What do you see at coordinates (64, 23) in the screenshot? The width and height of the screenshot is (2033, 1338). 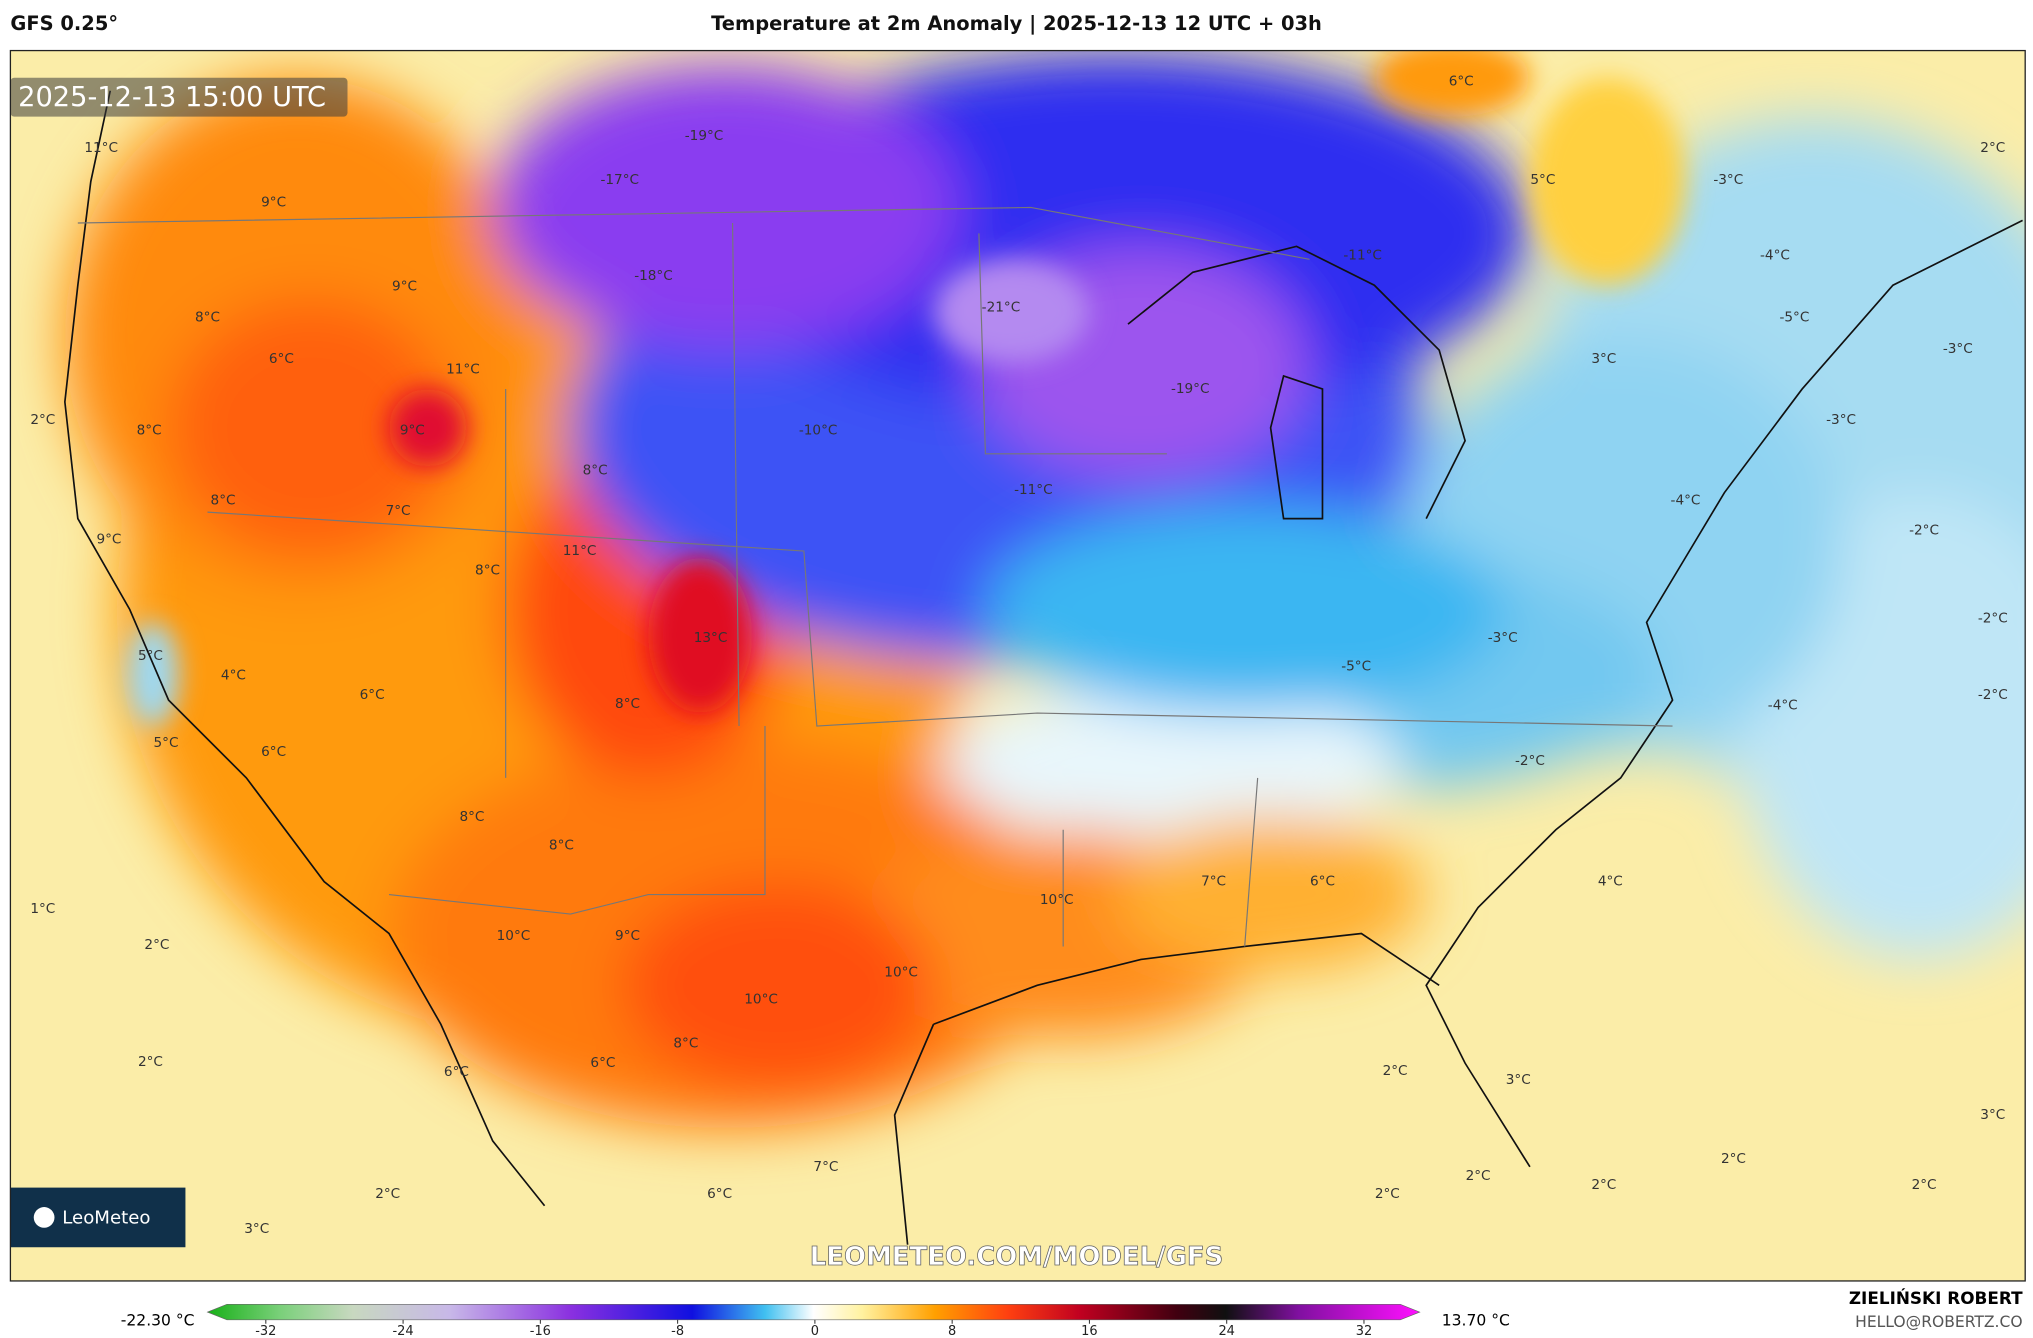 I see `model-name: GFS 0.25°` at bounding box center [64, 23].